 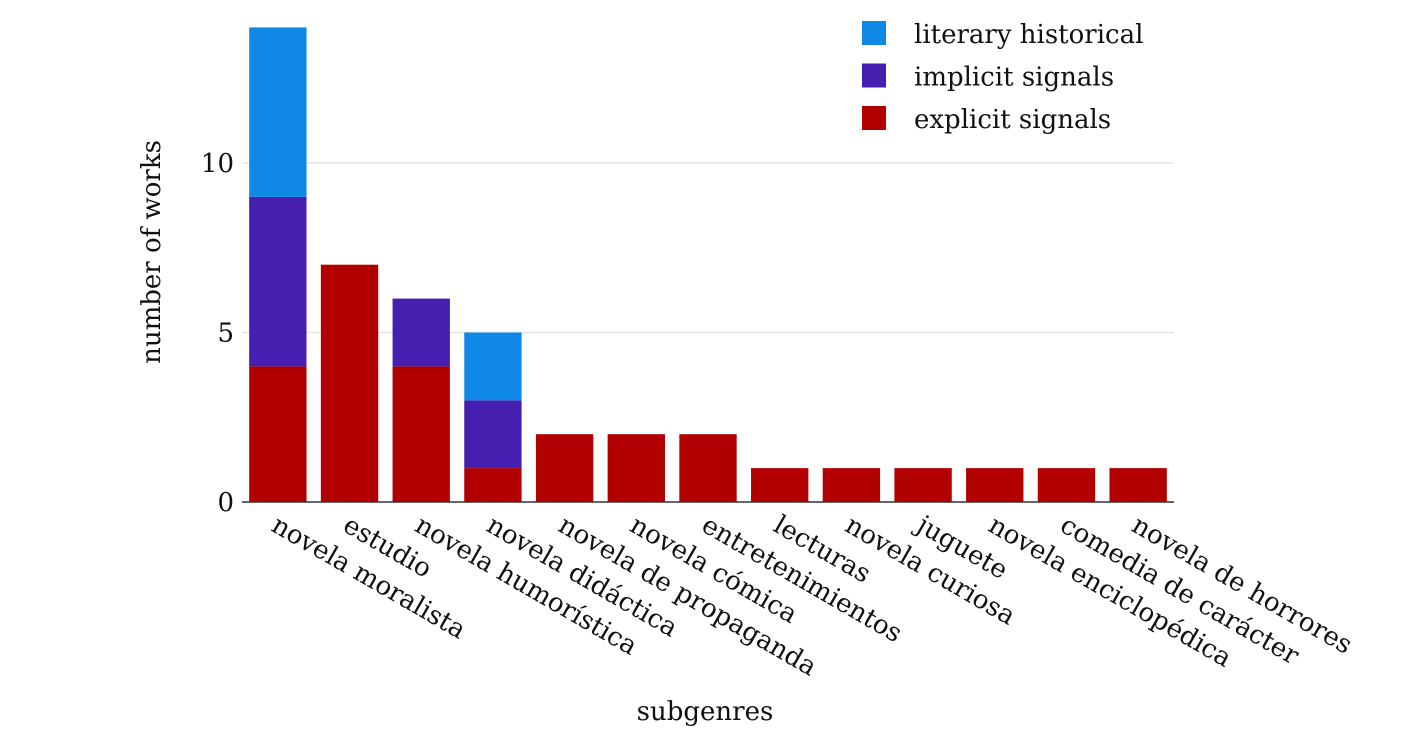 What do you see at coordinates (1012, 120) in the screenshot?
I see `legend-label: explicit signals` at bounding box center [1012, 120].